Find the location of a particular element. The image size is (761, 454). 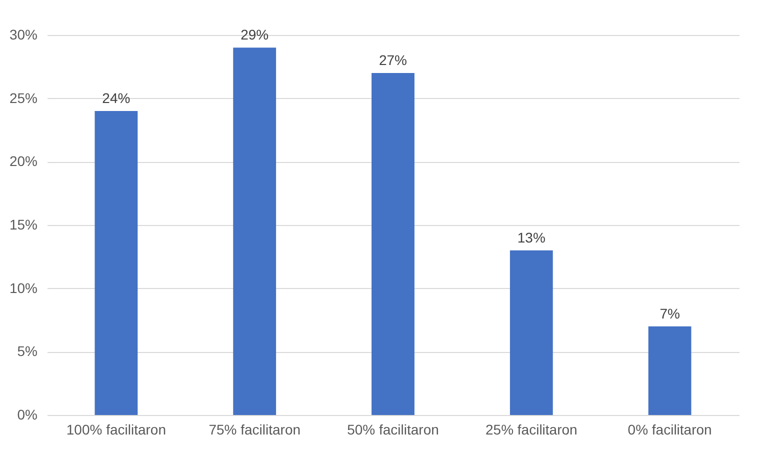

x-tick-label: 50% facilitaron is located at coordinates (393, 430).